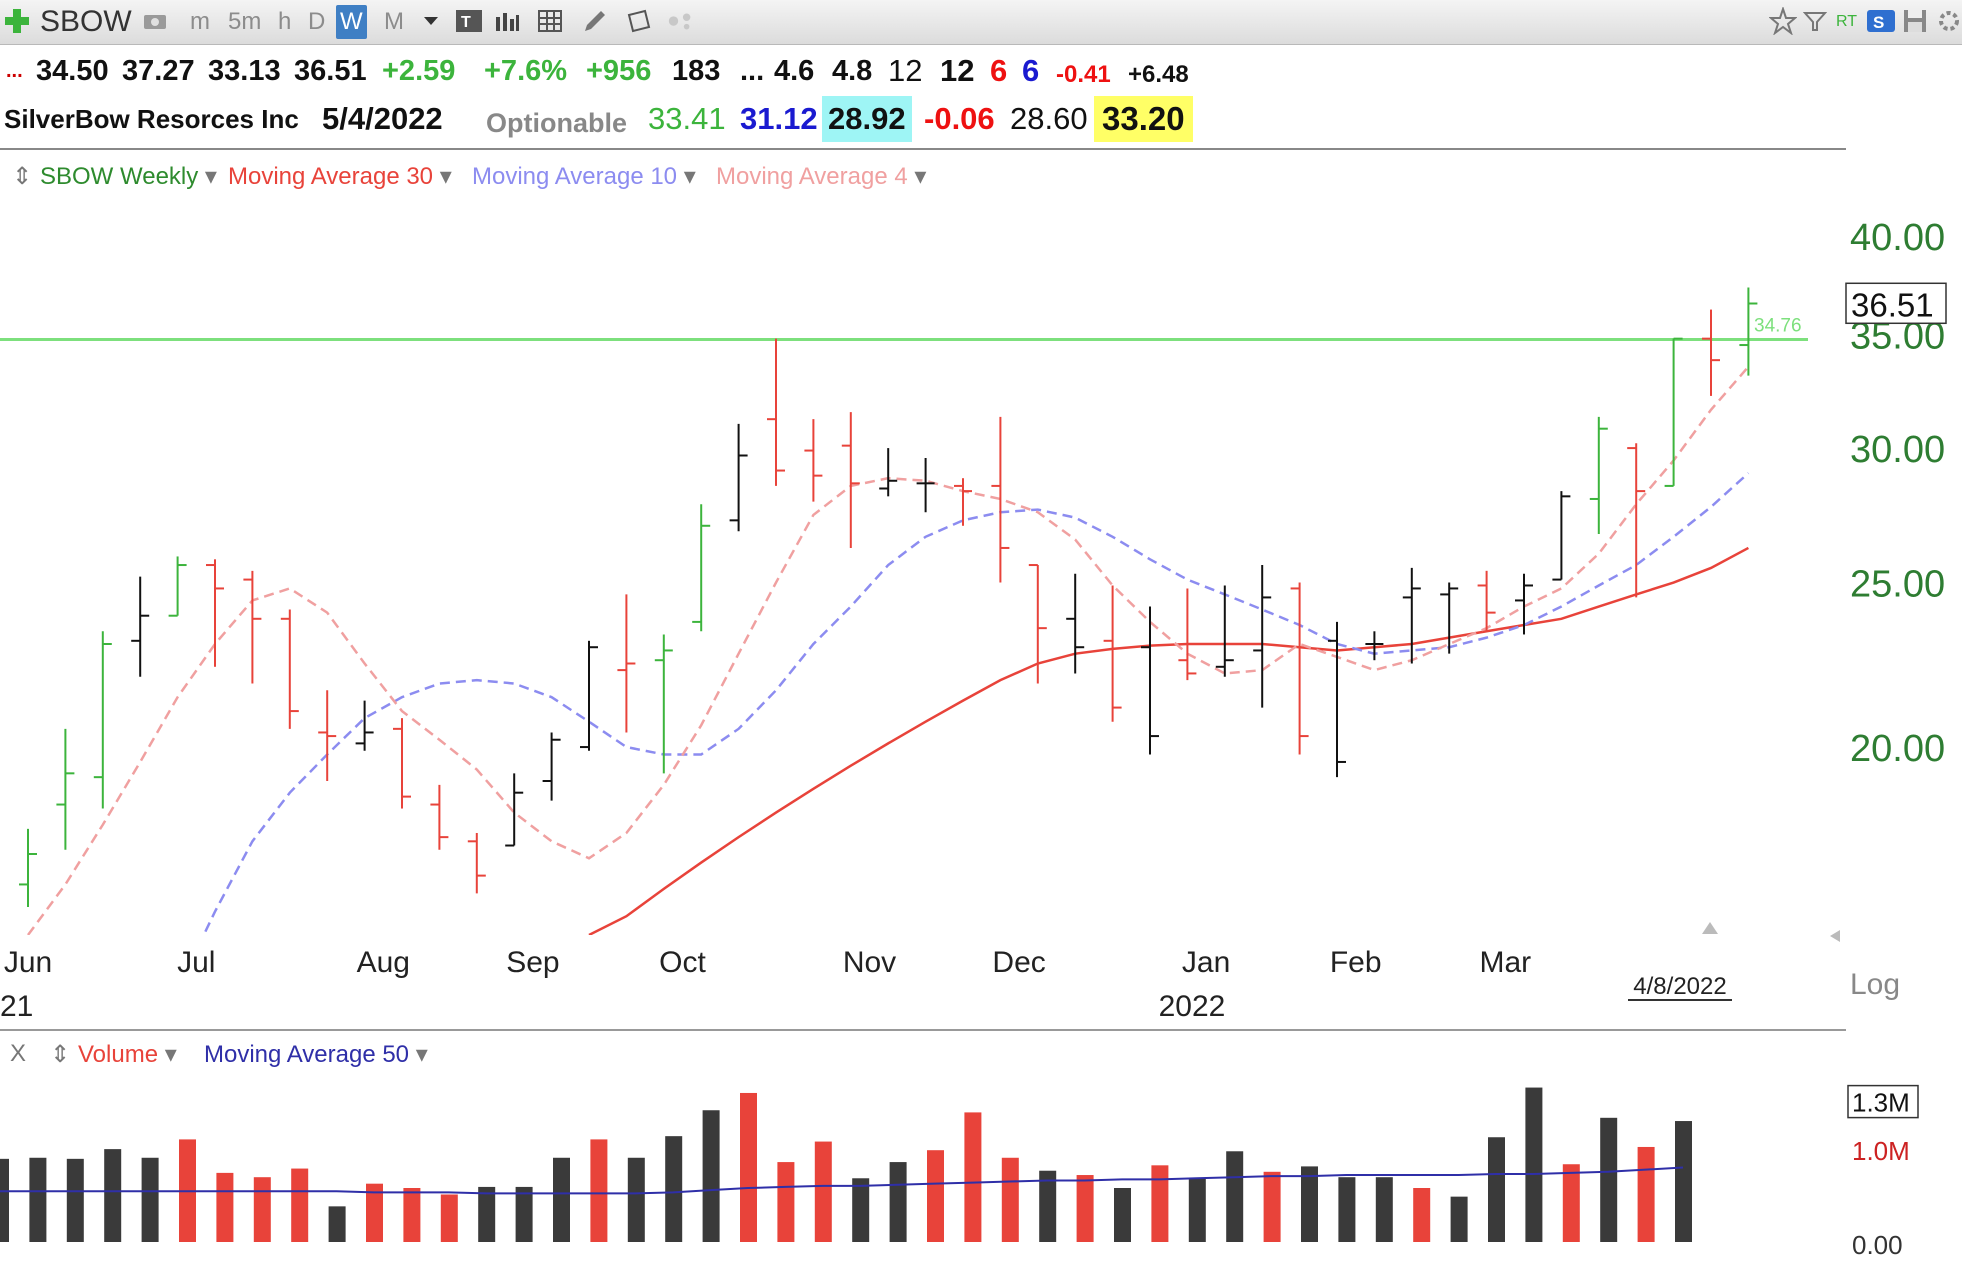 The height and width of the screenshot is (1268, 1962). I want to click on horizontal-line-label: 34.76, so click(1778, 326).